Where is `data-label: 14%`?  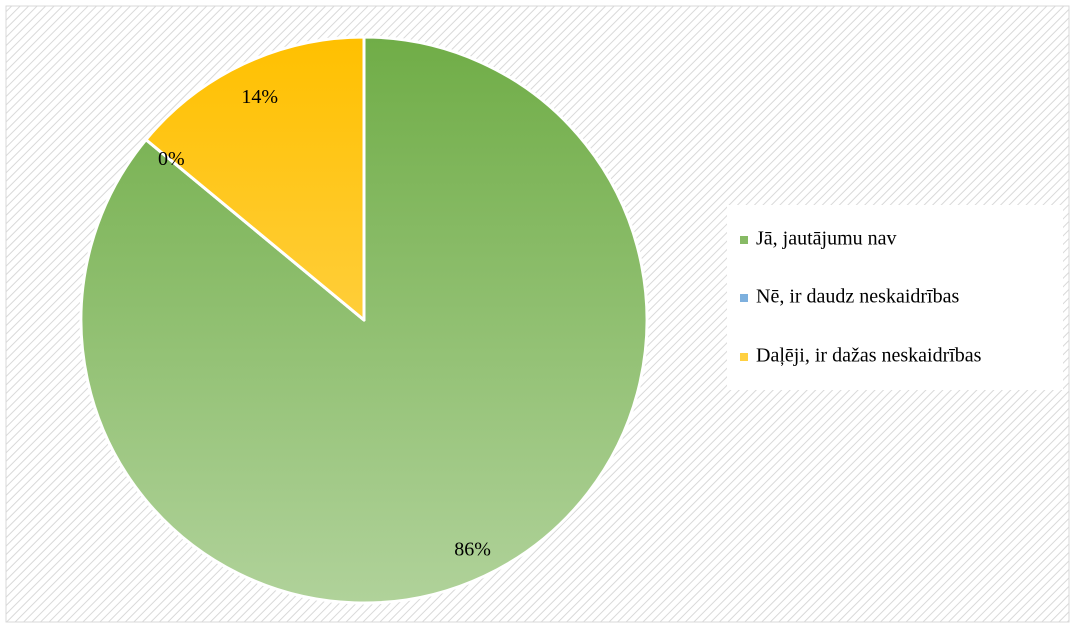
data-label: 14% is located at coordinates (259, 97).